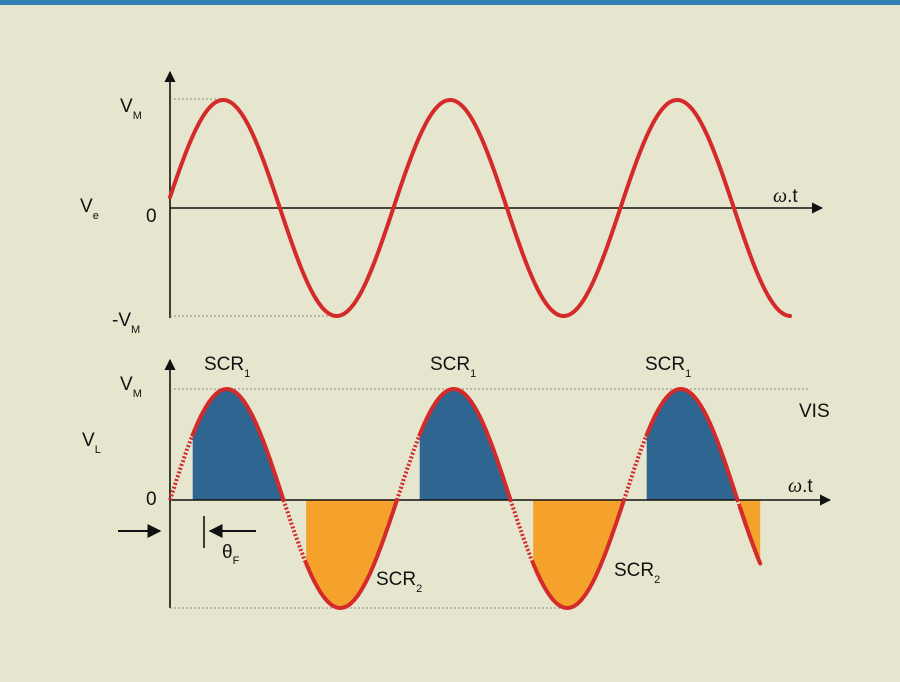  I want to click on top-y-label: Ve, so click(89, 209).